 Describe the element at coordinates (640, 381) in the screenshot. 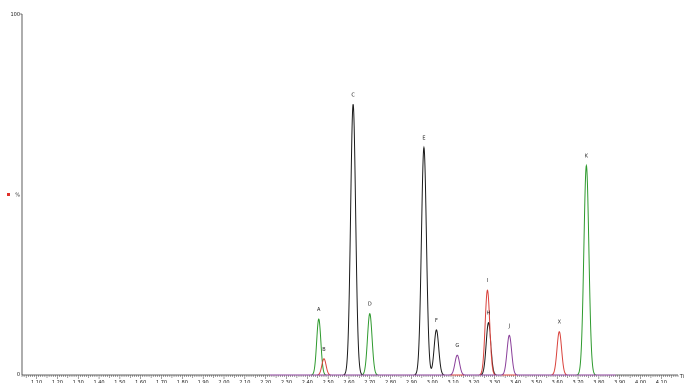

I see `x-tick-label: 4.00` at that location.